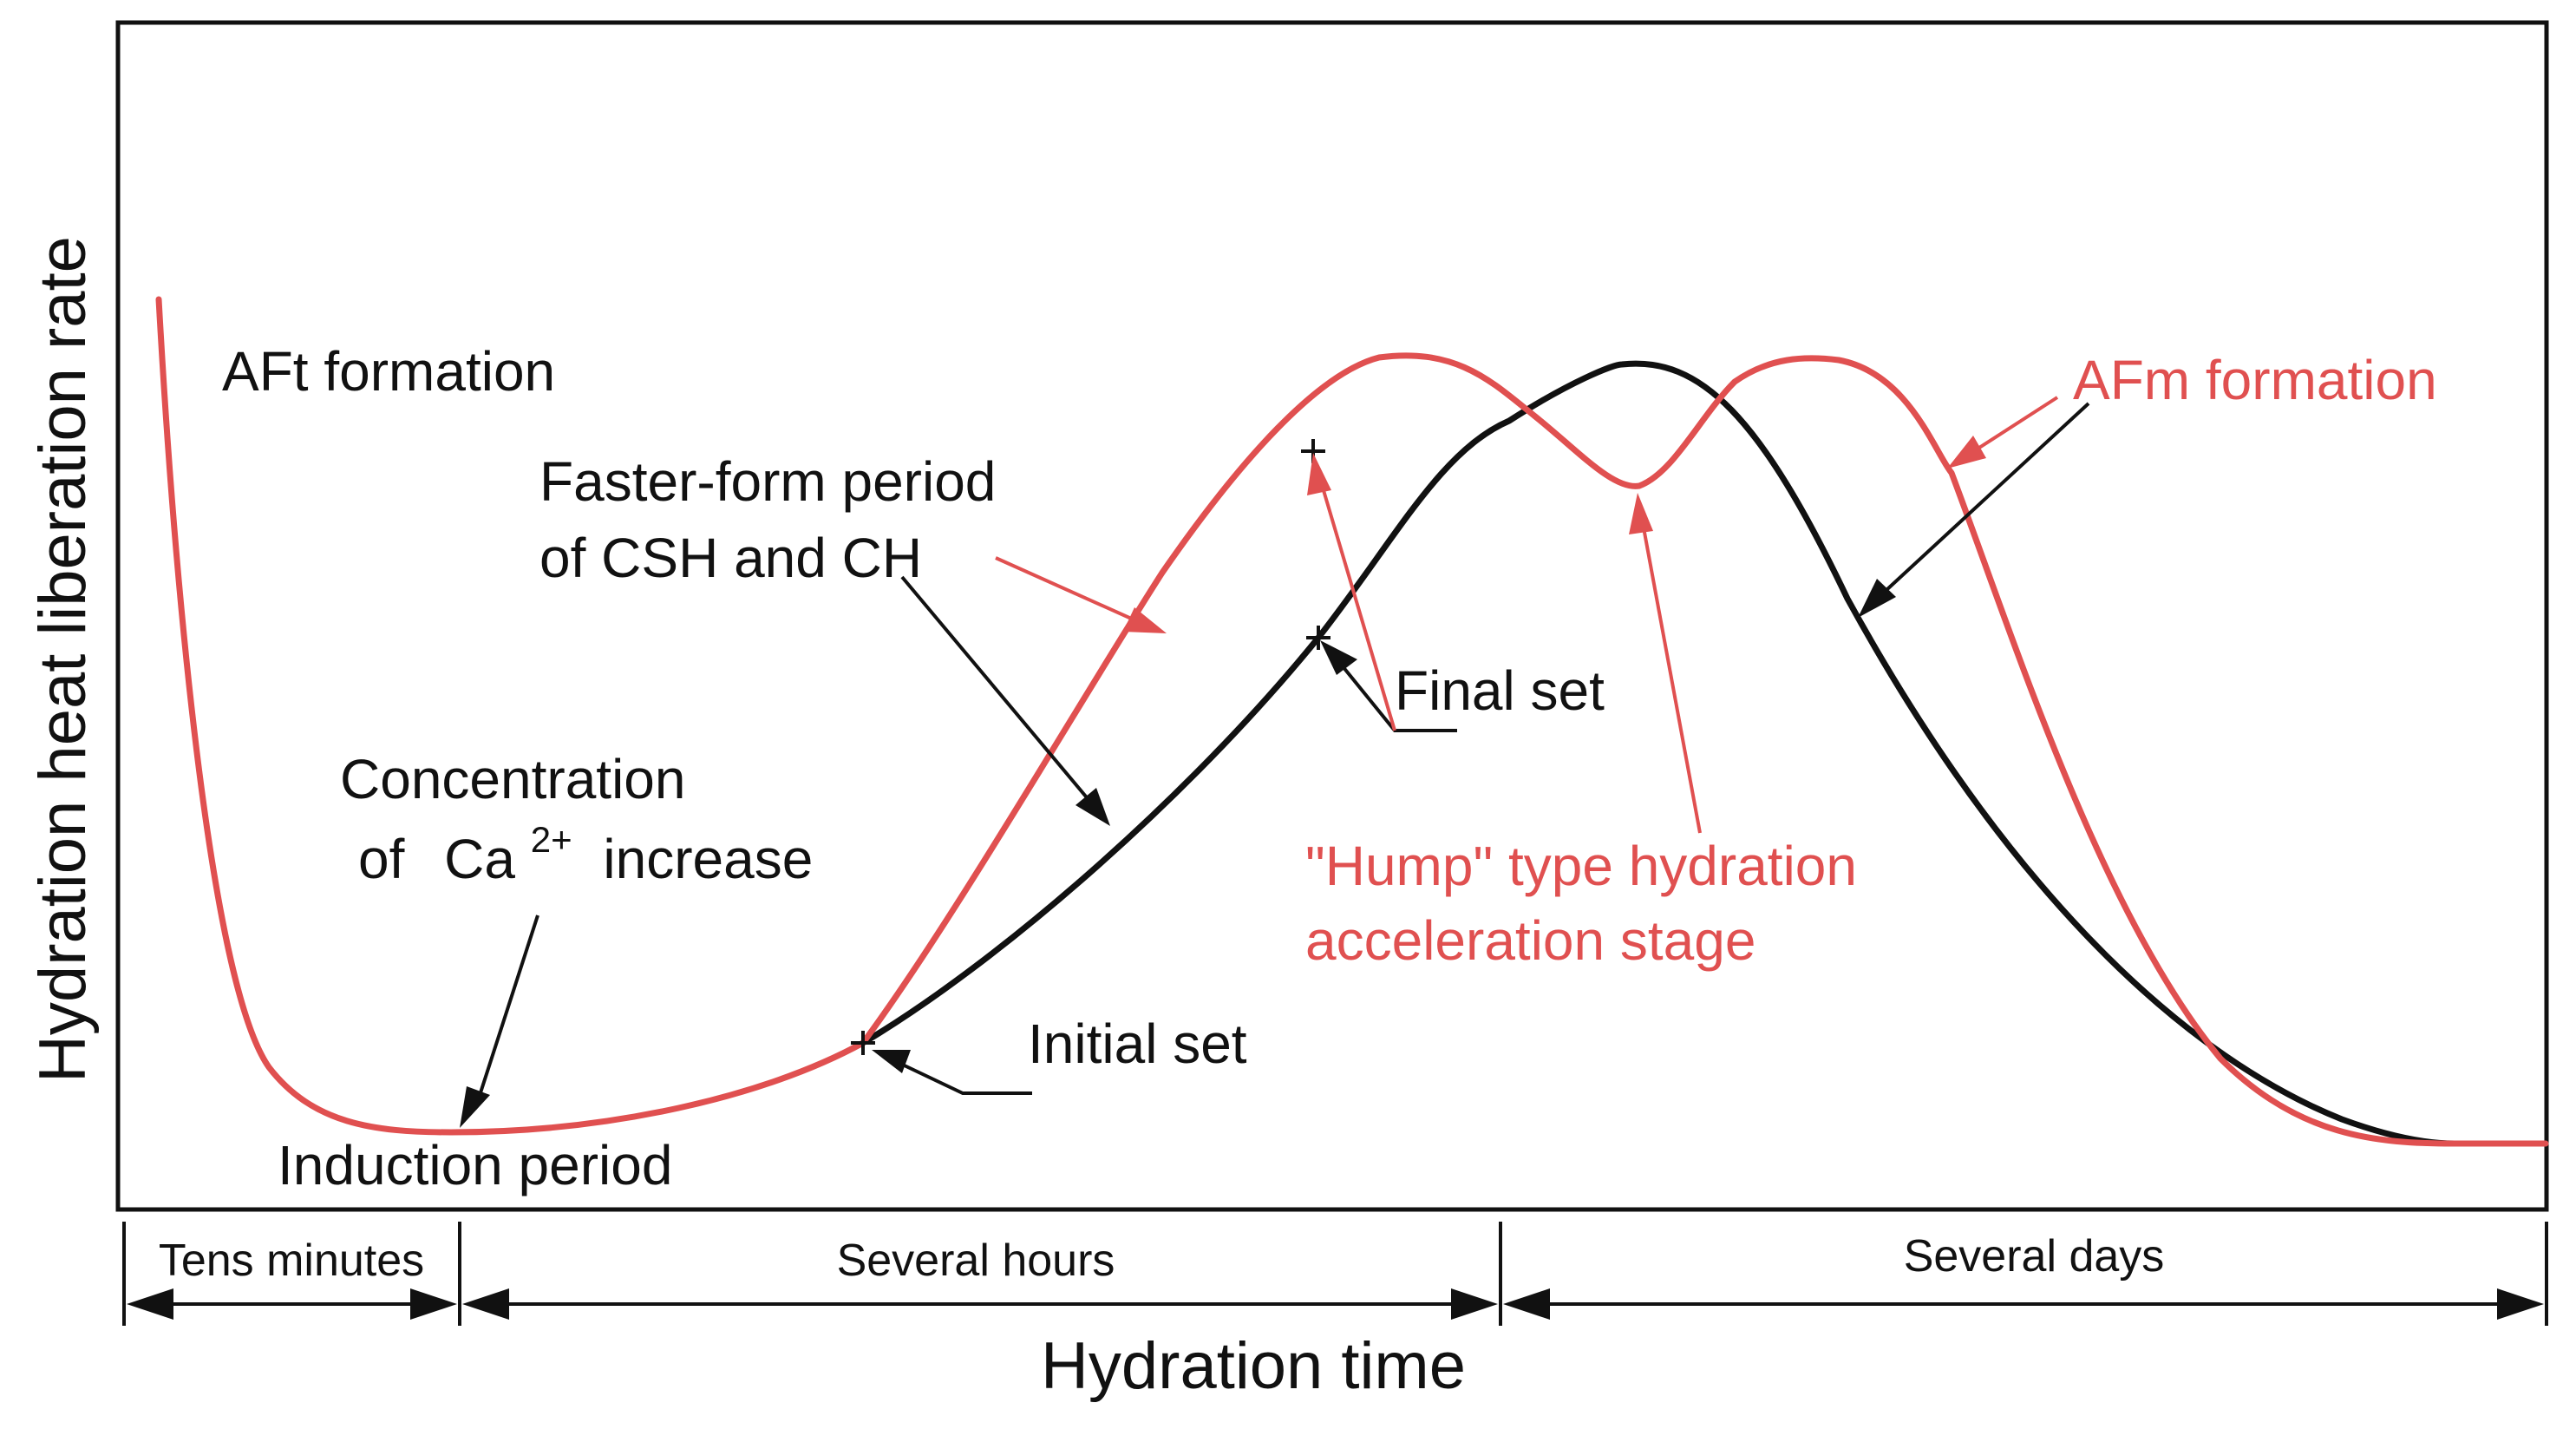  Describe the element at coordinates (1335, 1304) in the screenshot. I see `time-scale-arrowheads` at that location.